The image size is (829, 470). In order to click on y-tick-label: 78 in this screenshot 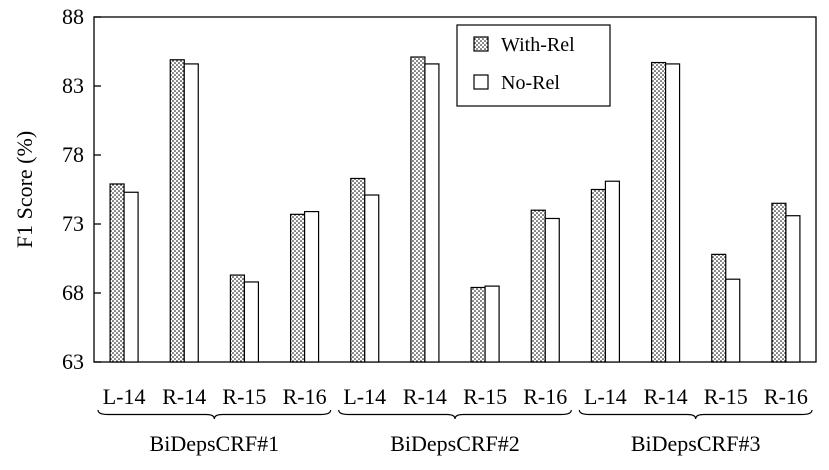, I will do `click(73, 154)`.